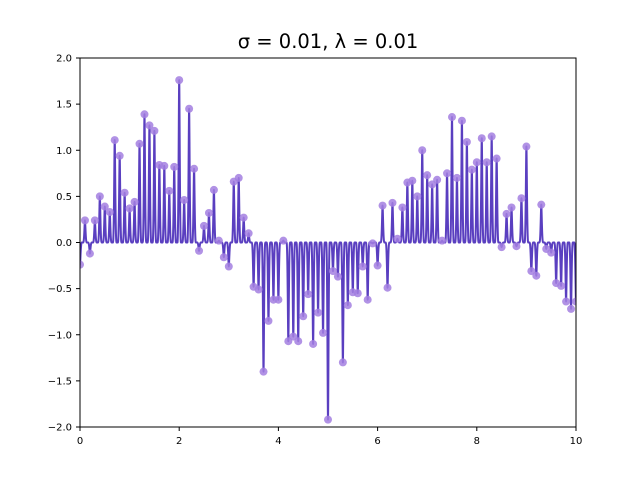  I want to click on y-tick-label: −2.0, so click(60, 428).